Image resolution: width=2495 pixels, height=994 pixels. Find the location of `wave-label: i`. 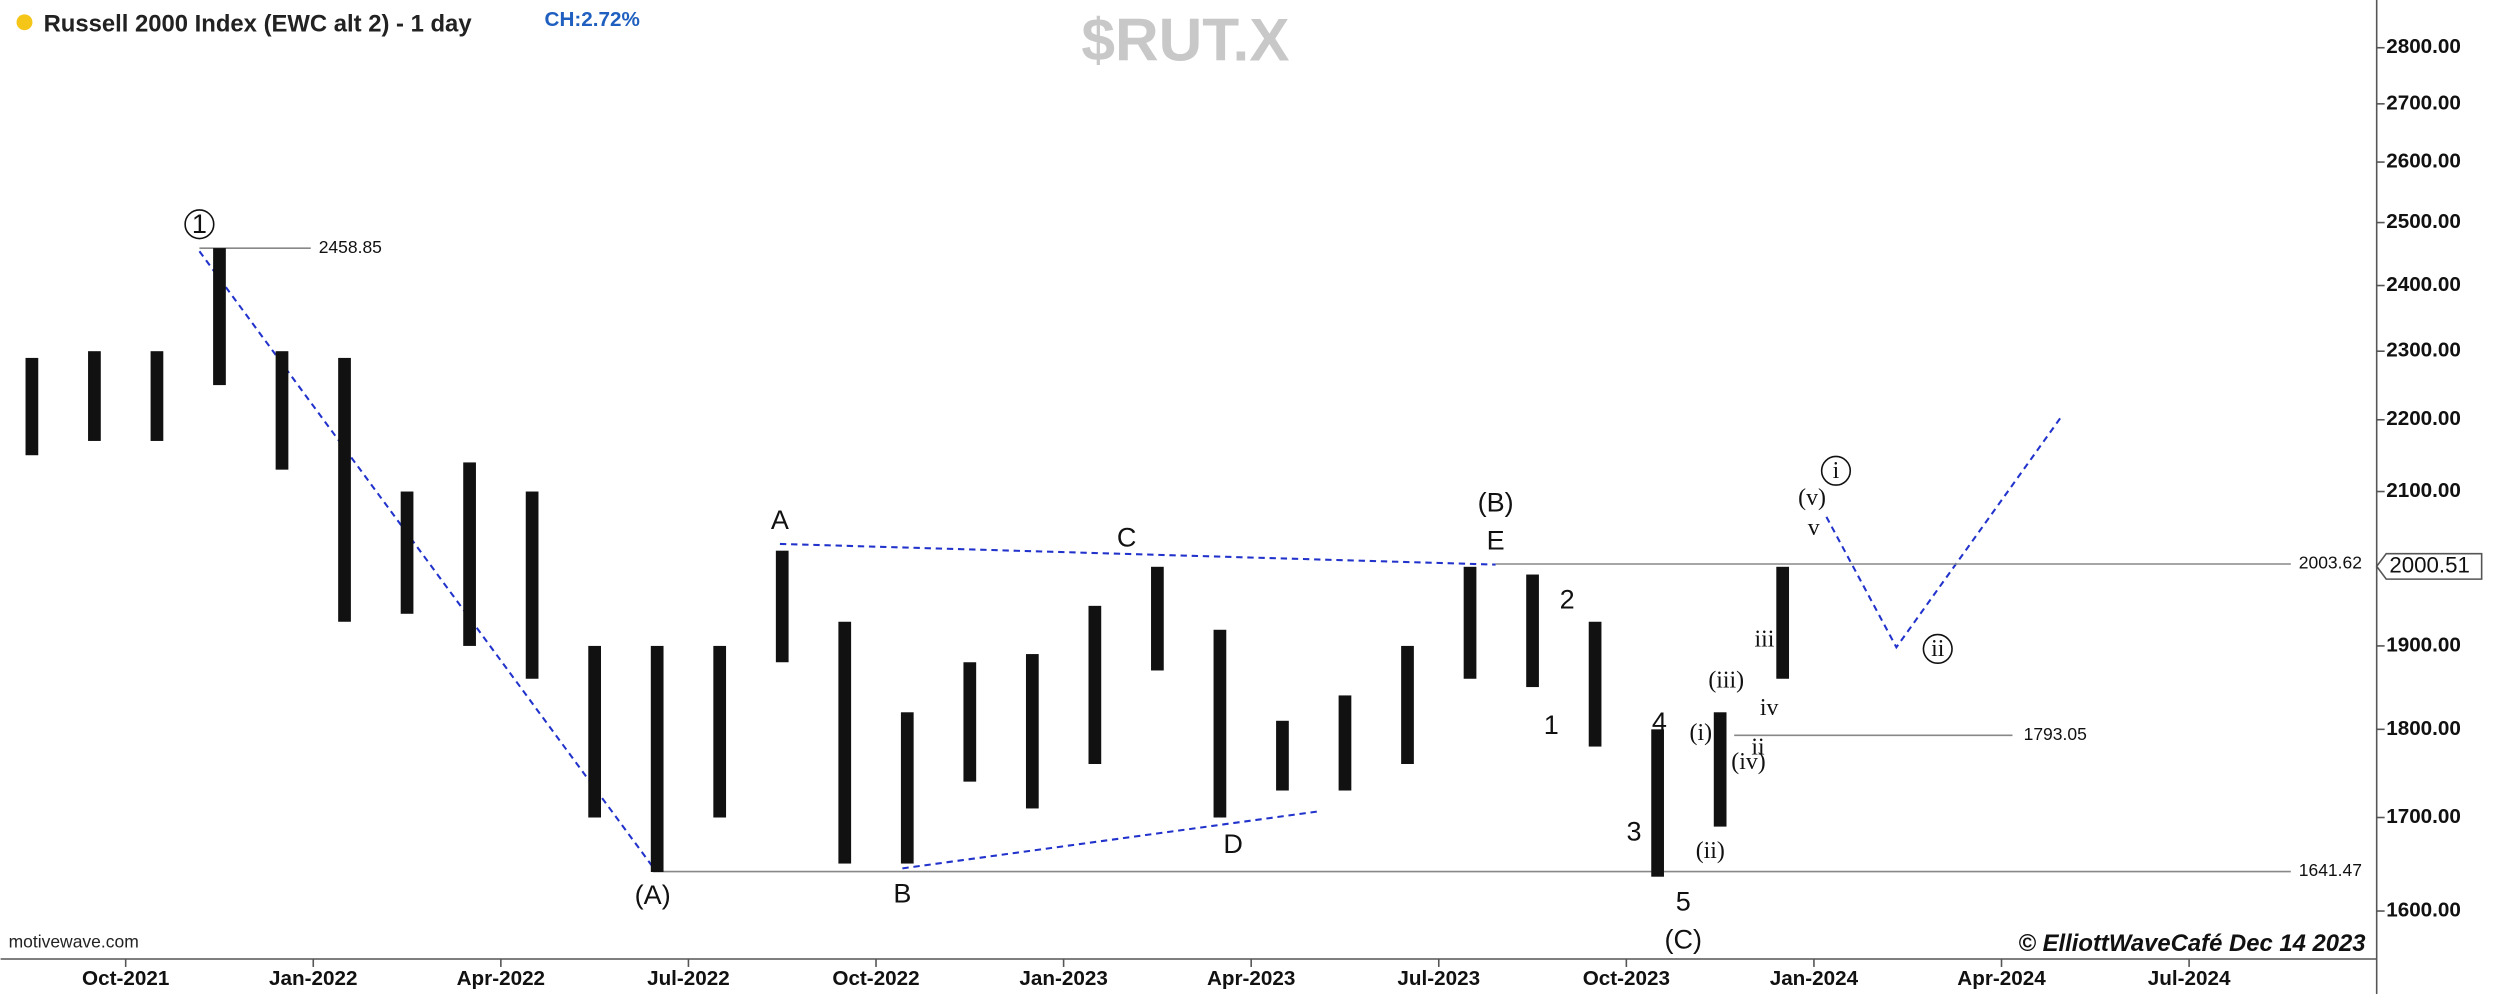

wave-label: i is located at coordinates (1836, 471).